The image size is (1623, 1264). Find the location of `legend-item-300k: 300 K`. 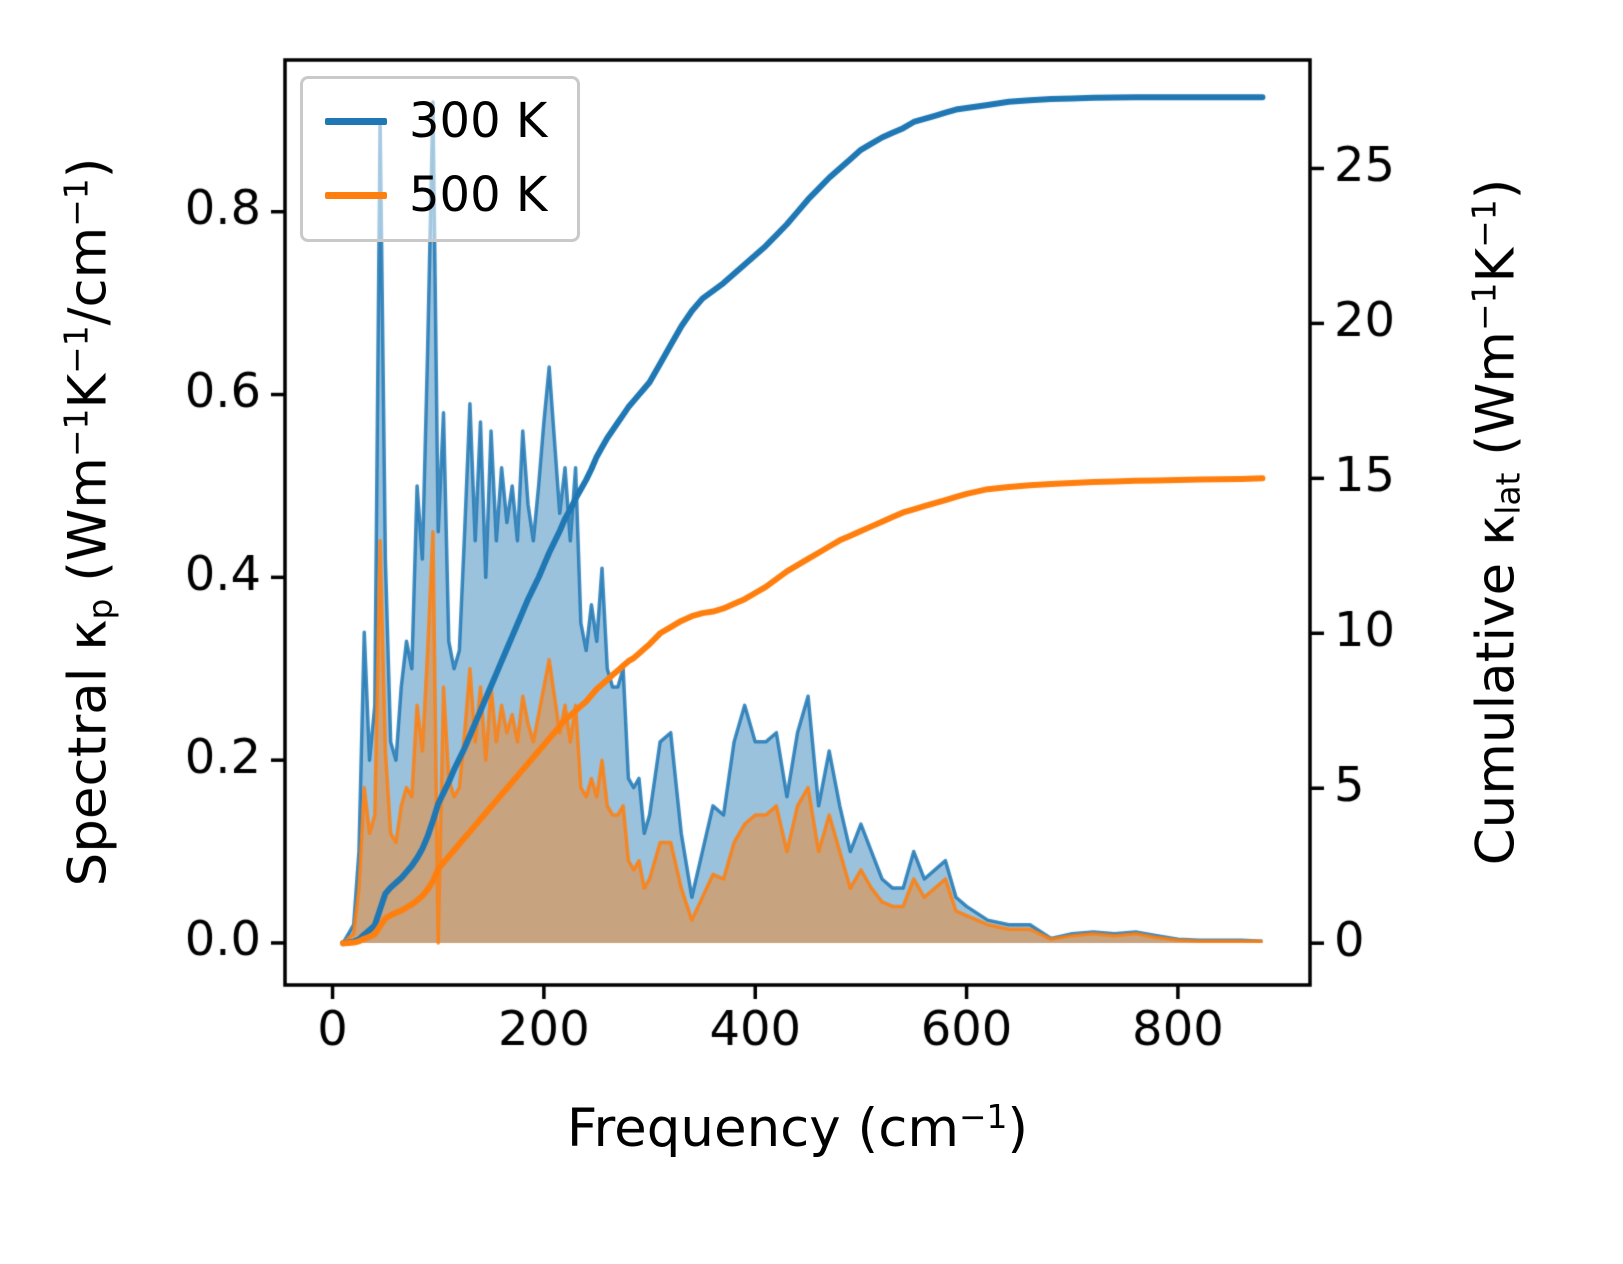

legend-item-300k: 300 K is located at coordinates (436, 121).